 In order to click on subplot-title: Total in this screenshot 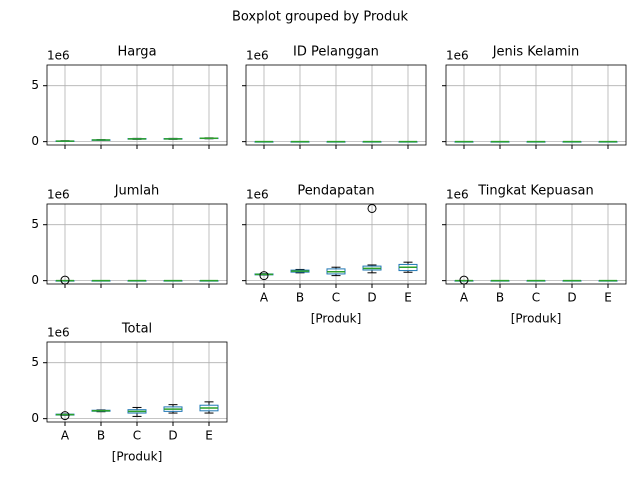, I will do `click(136, 329)`.